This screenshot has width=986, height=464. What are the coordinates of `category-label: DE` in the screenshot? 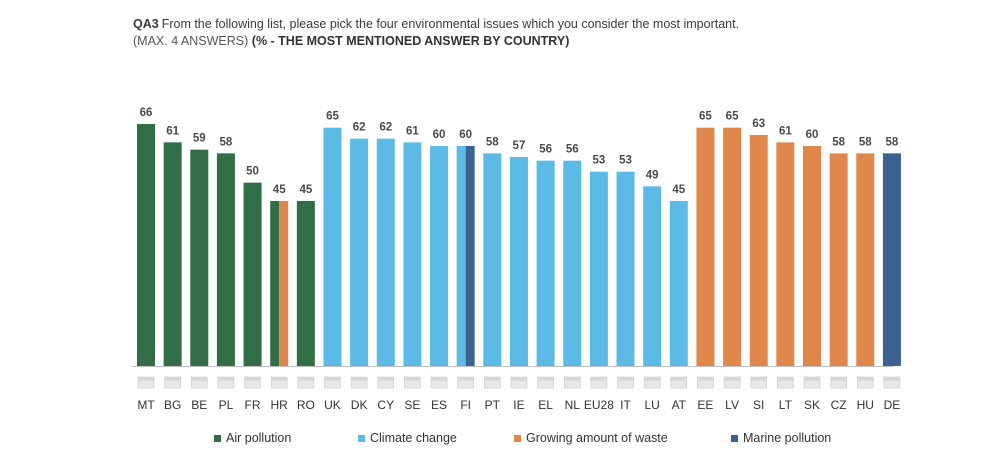 It's located at (892, 405).